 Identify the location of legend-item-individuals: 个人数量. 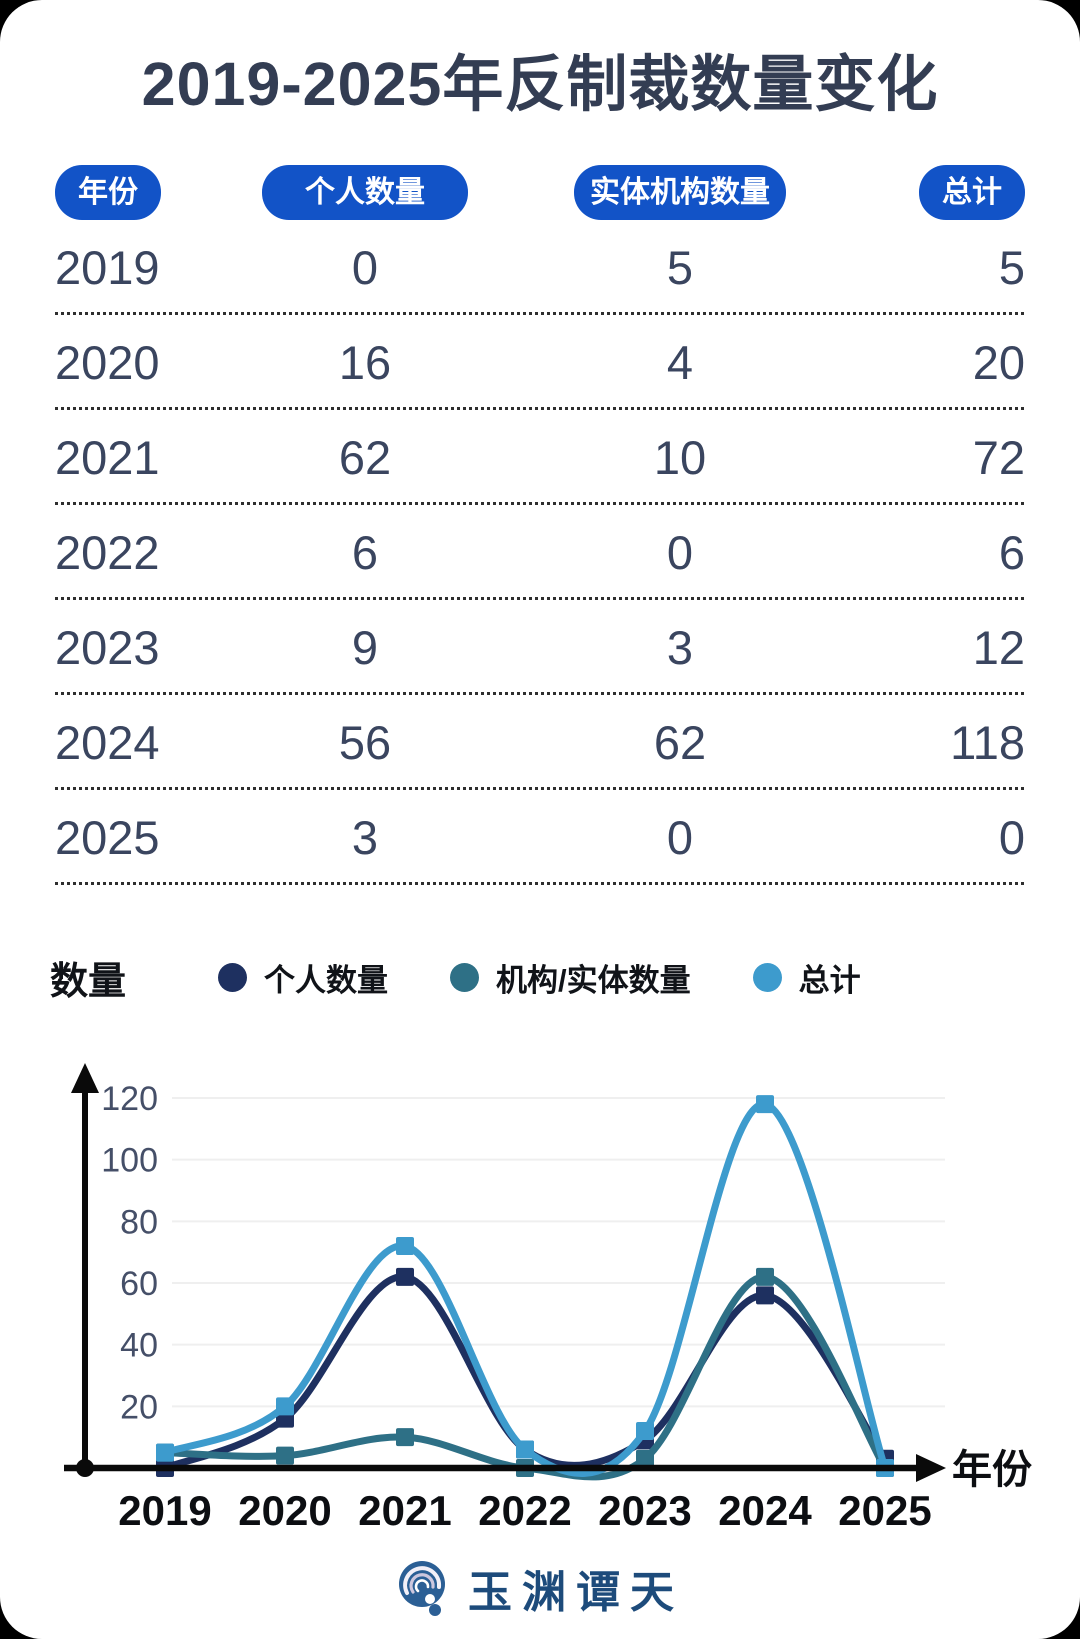
(303, 977).